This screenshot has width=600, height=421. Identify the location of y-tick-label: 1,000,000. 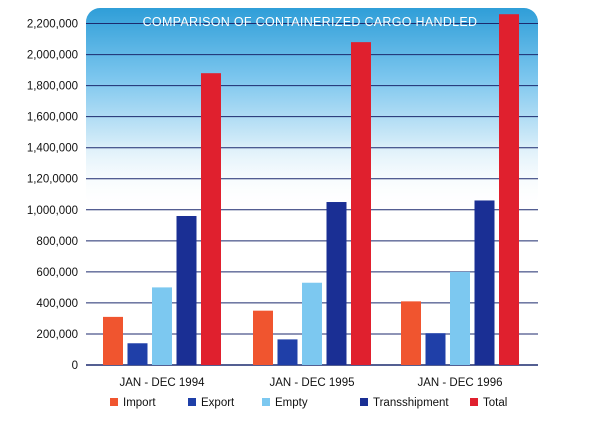
(52, 211).